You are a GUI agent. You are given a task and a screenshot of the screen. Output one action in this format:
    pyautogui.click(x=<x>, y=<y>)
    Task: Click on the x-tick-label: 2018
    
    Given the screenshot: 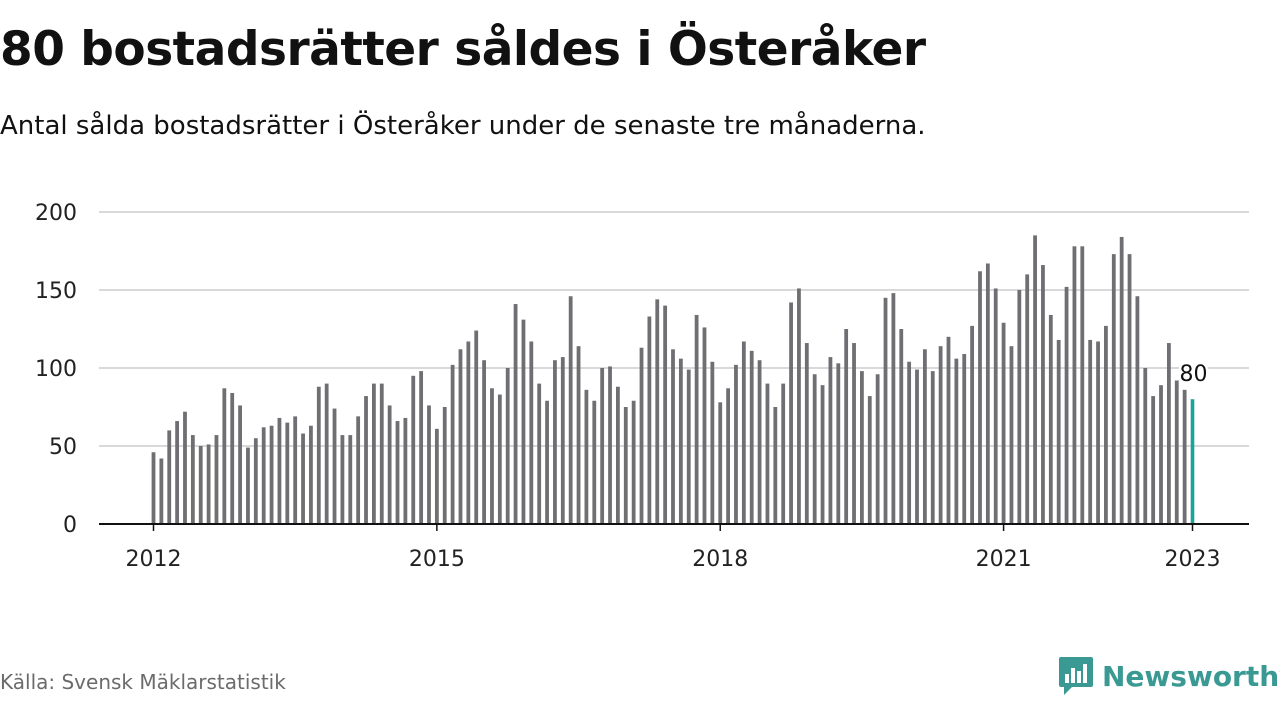 What is the action you would take?
    pyautogui.click(x=720, y=559)
    